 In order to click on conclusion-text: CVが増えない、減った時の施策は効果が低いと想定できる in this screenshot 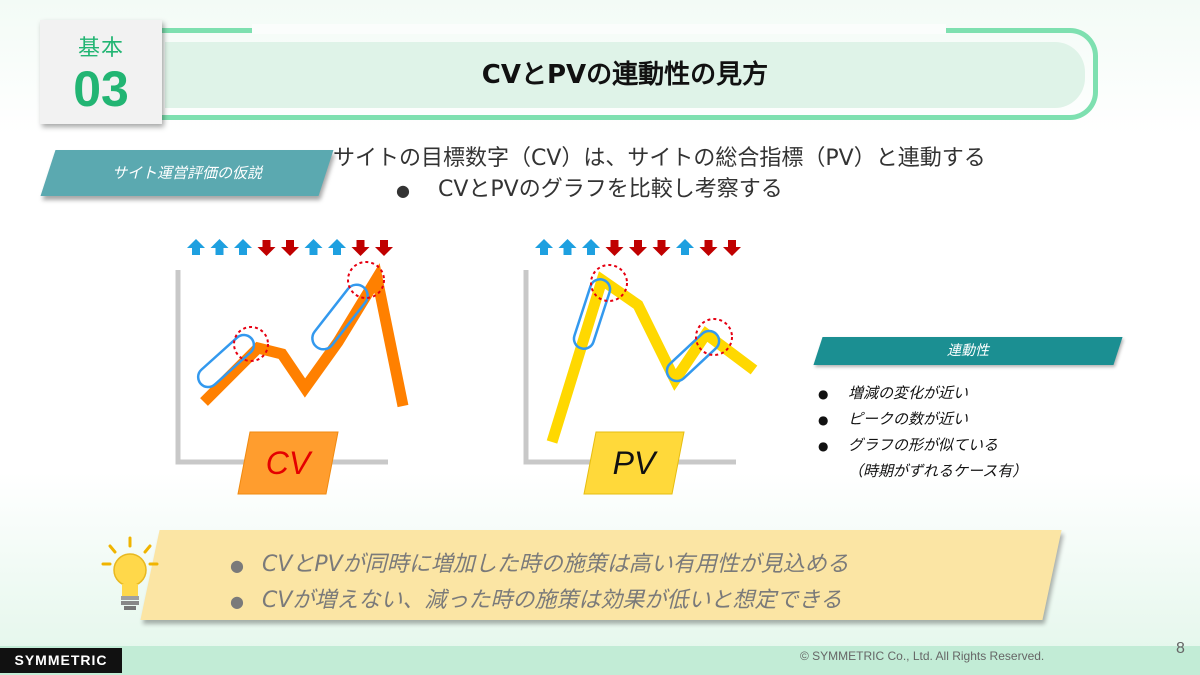, I will do `click(551, 600)`.